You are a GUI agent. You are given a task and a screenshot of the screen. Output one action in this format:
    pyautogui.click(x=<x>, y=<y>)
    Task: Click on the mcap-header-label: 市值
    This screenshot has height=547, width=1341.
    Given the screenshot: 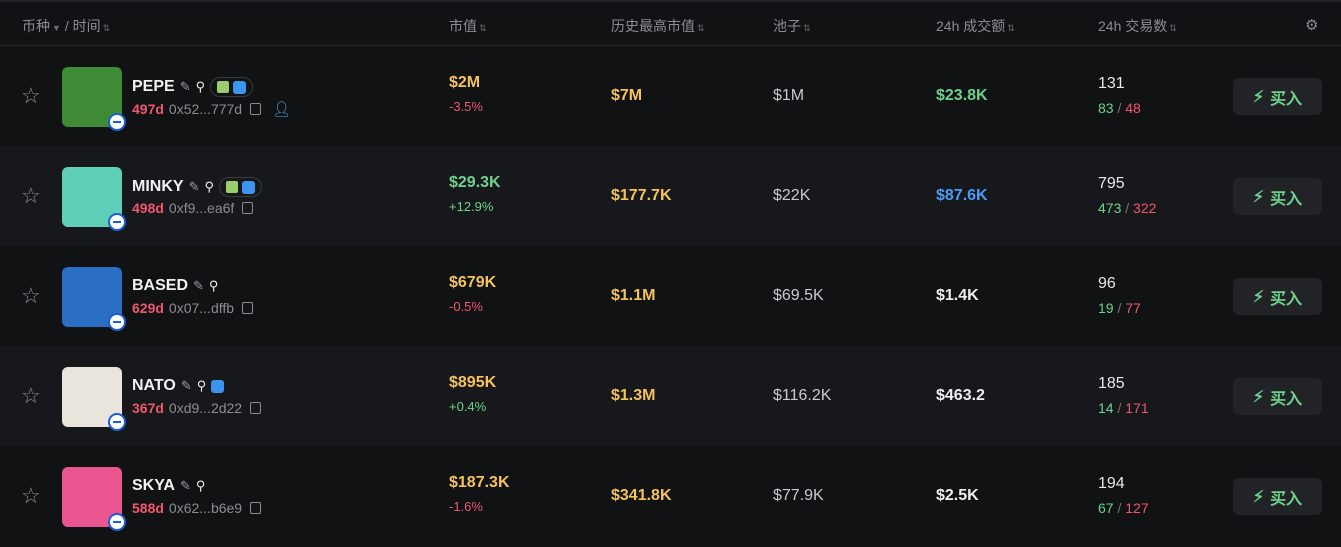 What is the action you would take?
    pyautogui.click(x=463, y=26)
    